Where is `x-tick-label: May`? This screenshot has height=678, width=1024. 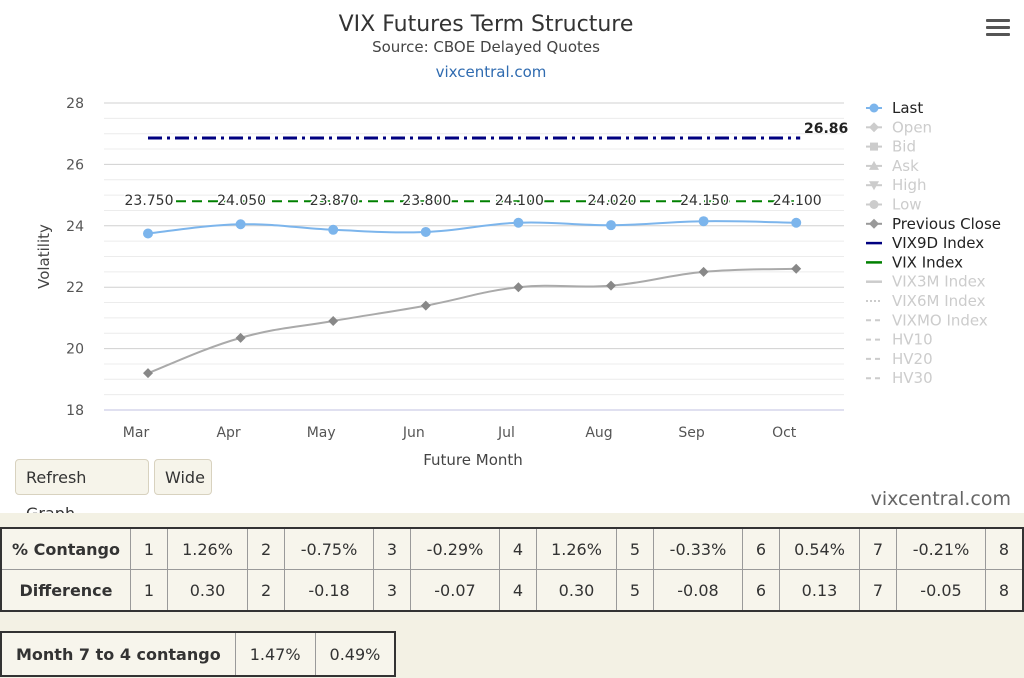
x-tick-label: May is located at coordinates (321, 433).